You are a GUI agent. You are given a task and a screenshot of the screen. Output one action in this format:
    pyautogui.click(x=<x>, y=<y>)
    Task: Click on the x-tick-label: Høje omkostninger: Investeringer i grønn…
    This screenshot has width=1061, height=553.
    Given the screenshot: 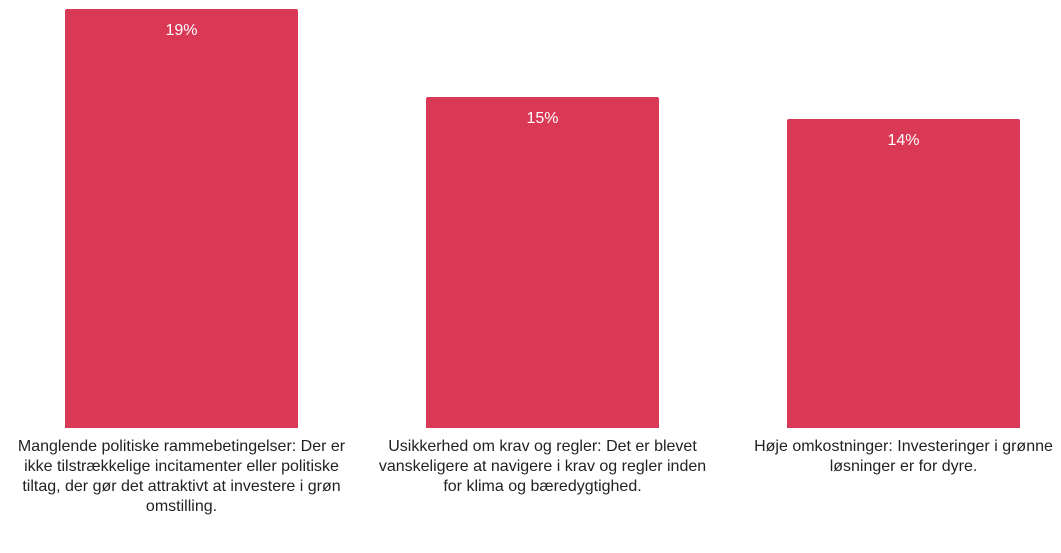 What is the action you would take?
    pyautogui.click(x=903, y=456)
    